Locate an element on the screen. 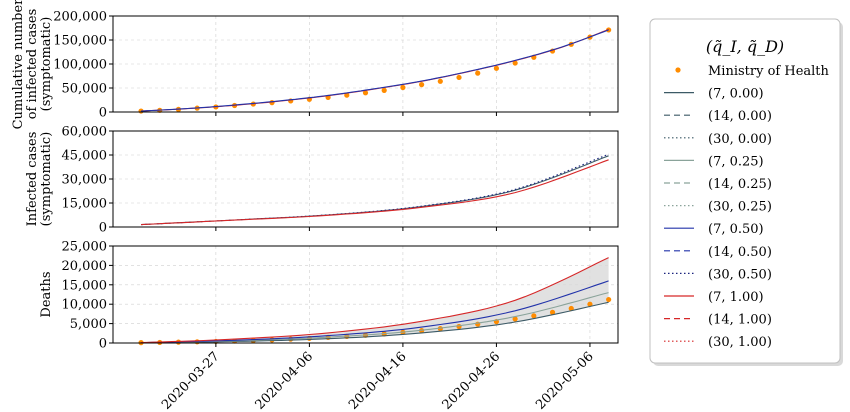 The height and width of the screenshot is (412, 850). y-tick-label: 50,000 is located at coordinates (85, 89).